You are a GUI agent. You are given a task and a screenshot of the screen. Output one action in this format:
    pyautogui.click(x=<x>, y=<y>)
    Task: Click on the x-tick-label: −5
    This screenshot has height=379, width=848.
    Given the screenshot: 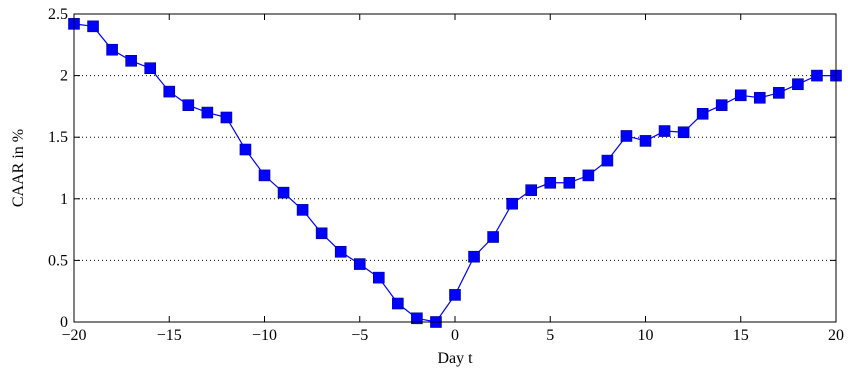 What is the action you would take?
    pyautogui.click(x=359, y=335)
    